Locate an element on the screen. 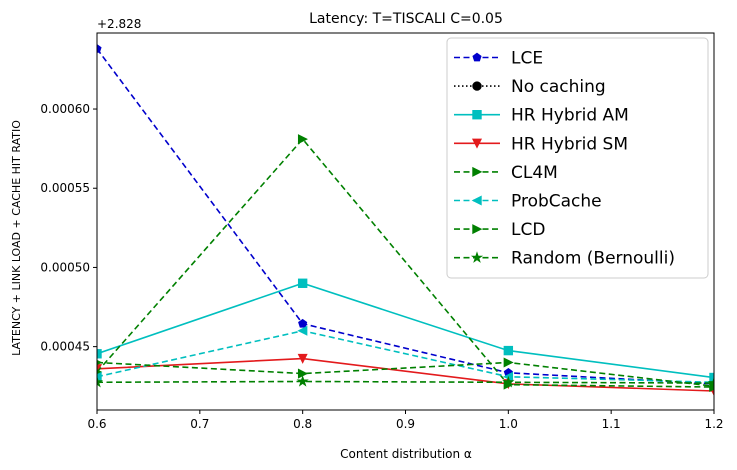 This screenshot has width=737, height=470. series-hr-hybrid-sm is located at coordinates (405, 375).